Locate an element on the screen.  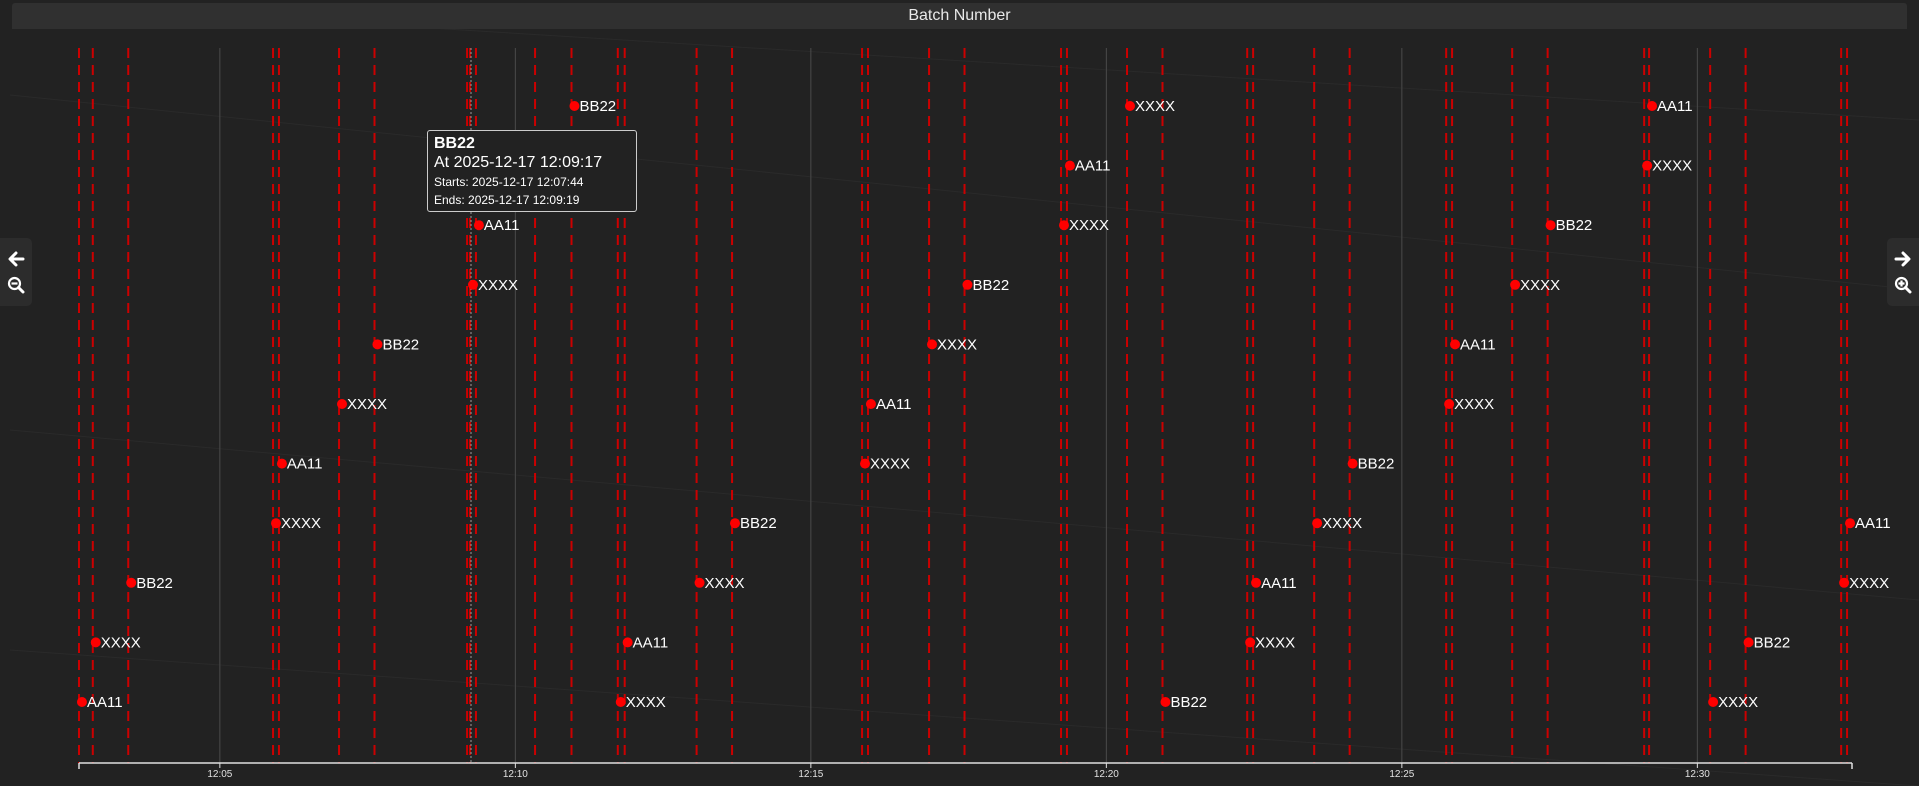
x-tick-label: 12:15 is located at coordinates (810, 774).